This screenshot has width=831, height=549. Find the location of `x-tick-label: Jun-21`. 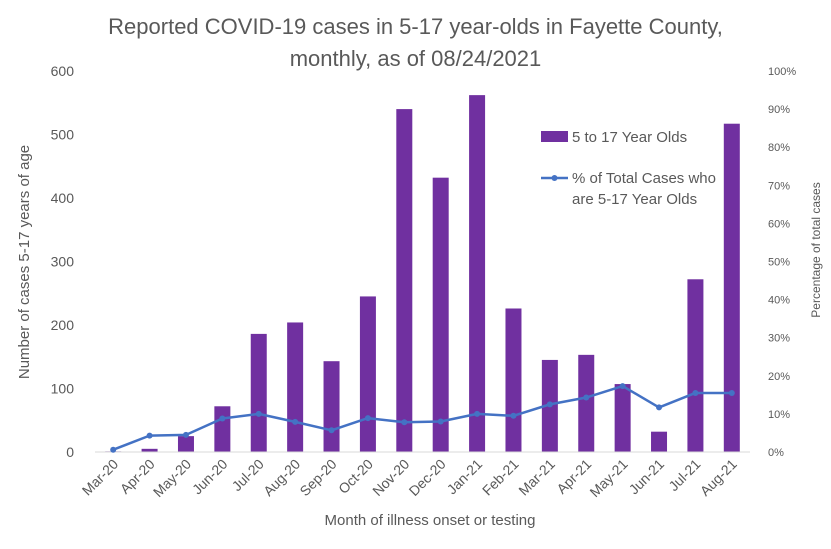

x-tick-label: Jun-21 is located at coordinates (647, 477).